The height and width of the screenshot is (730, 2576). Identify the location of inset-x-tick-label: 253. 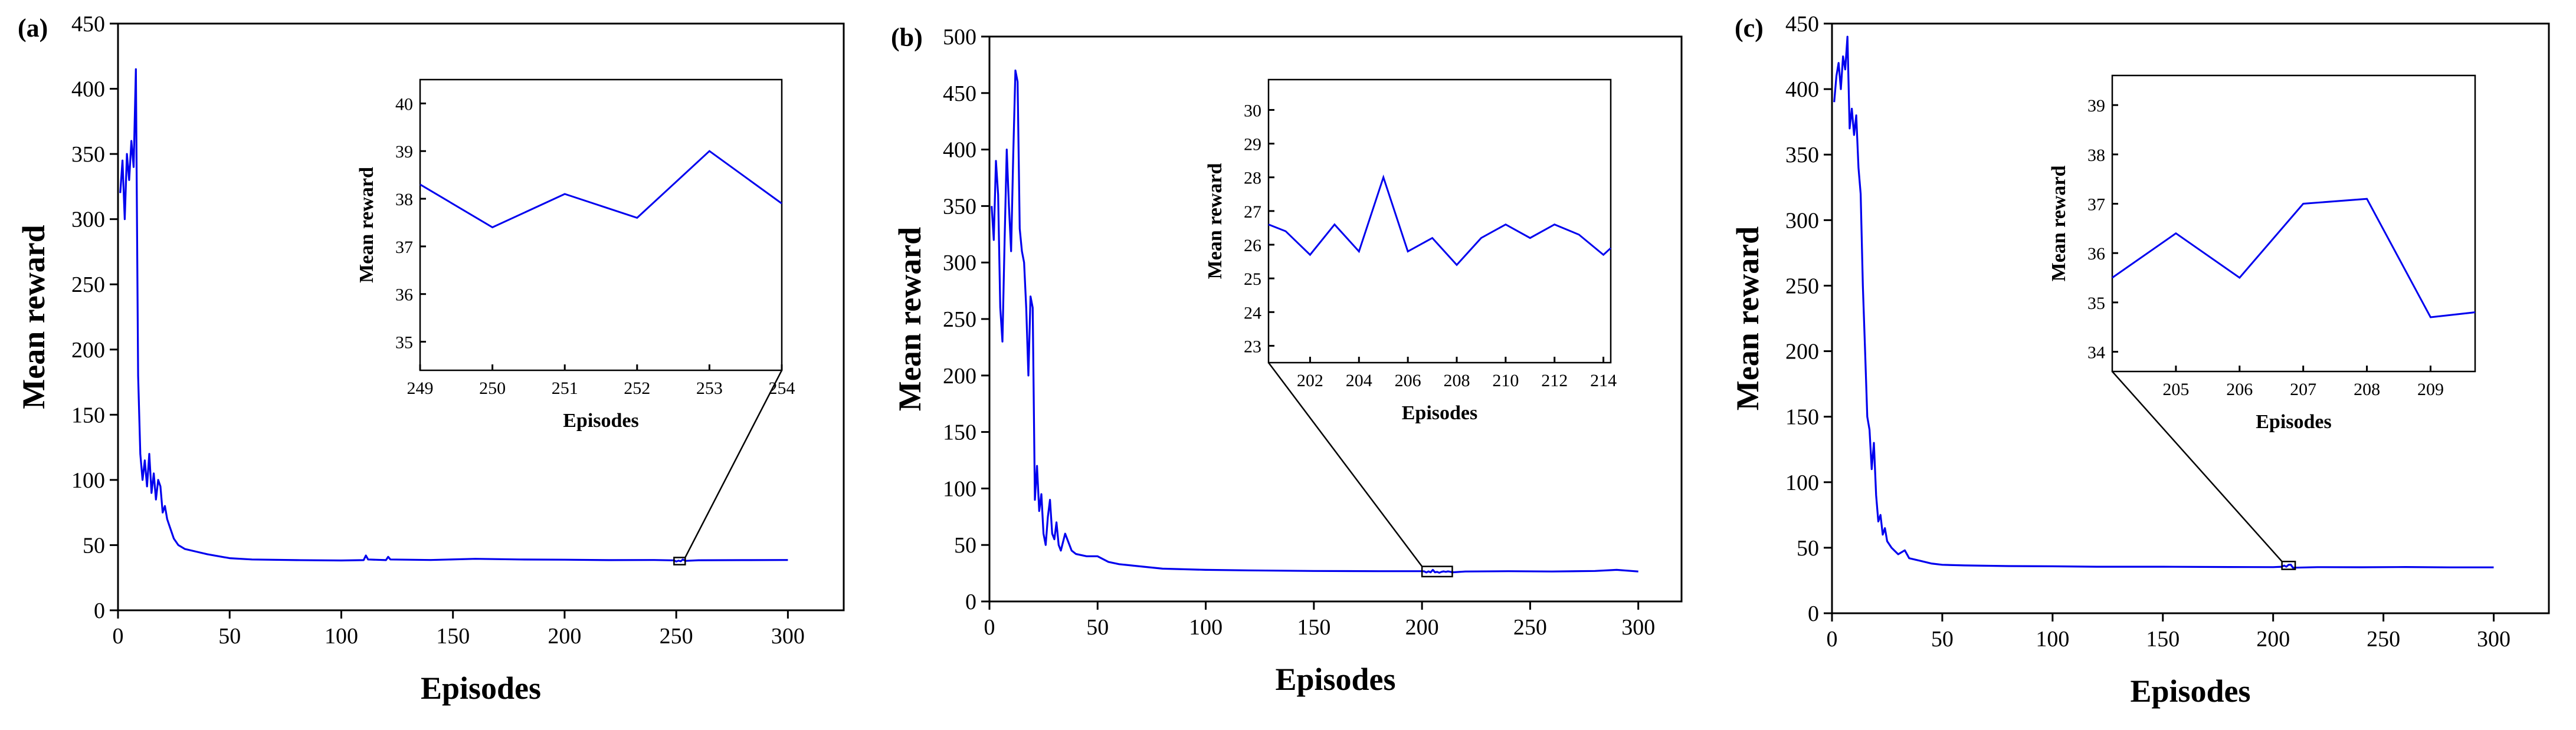
(709, 388).